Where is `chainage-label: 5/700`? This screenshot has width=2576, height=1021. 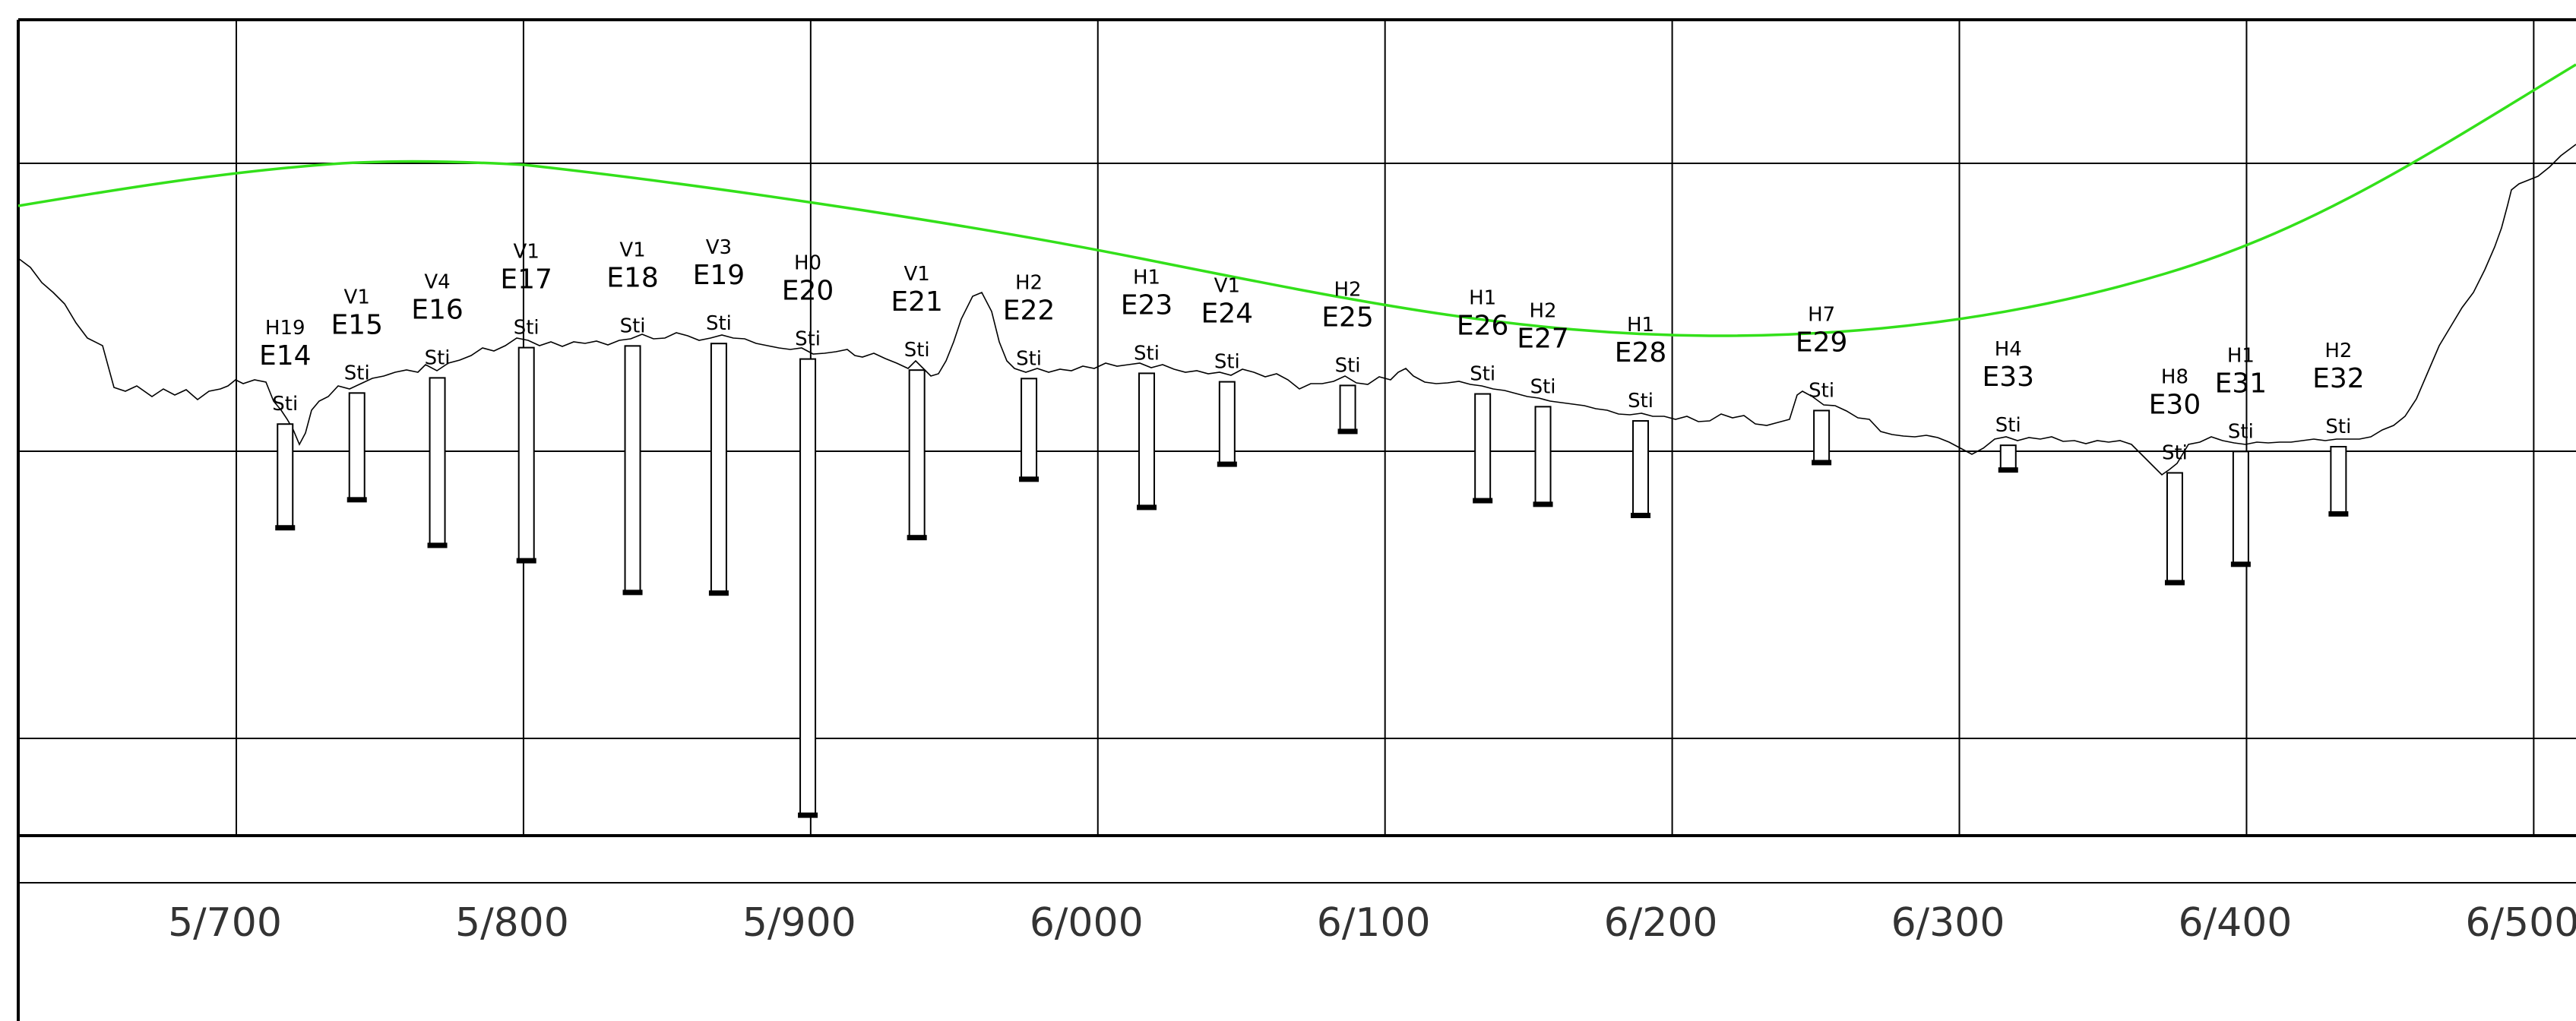
chainage-label: 5/700 is located at coordinates (225, 923).